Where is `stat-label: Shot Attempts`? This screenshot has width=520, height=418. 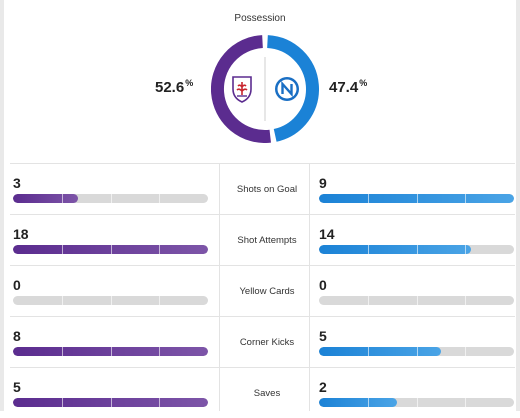 stat-label: Shot Attempts is located at coordinates (267, 240).